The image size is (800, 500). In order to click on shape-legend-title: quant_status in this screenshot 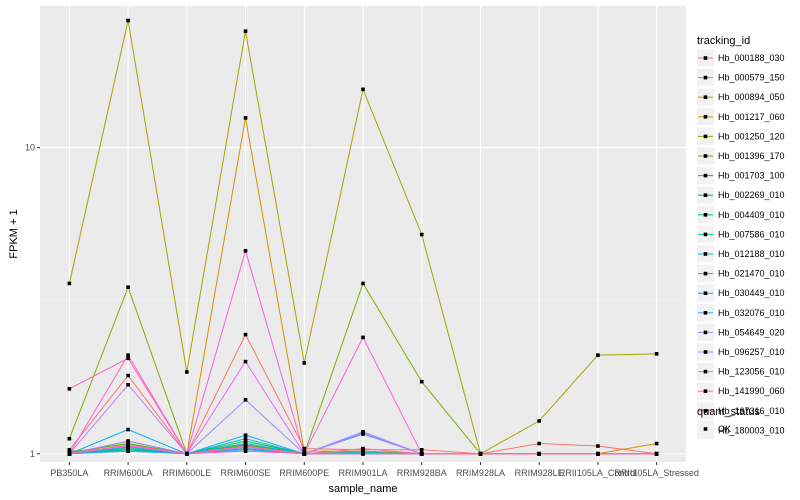, I will do `click(728, 412)`.